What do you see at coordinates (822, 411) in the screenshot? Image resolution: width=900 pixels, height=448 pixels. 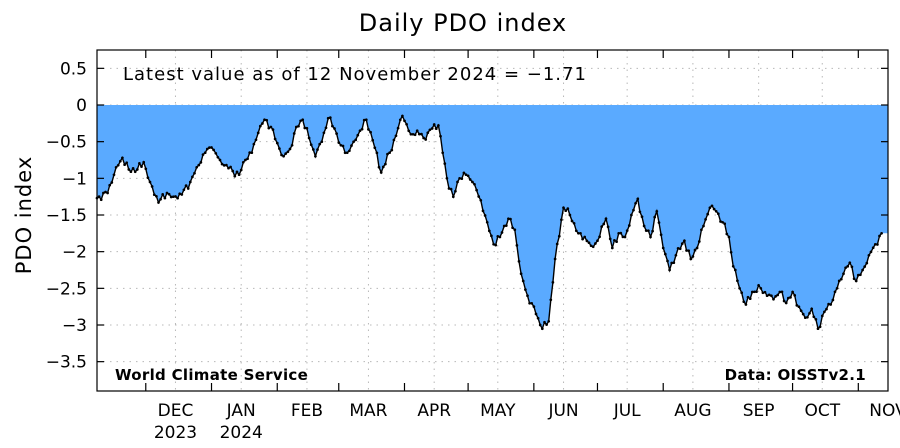 I see `x-month-label: OCT` at bounding box center [822, 411].